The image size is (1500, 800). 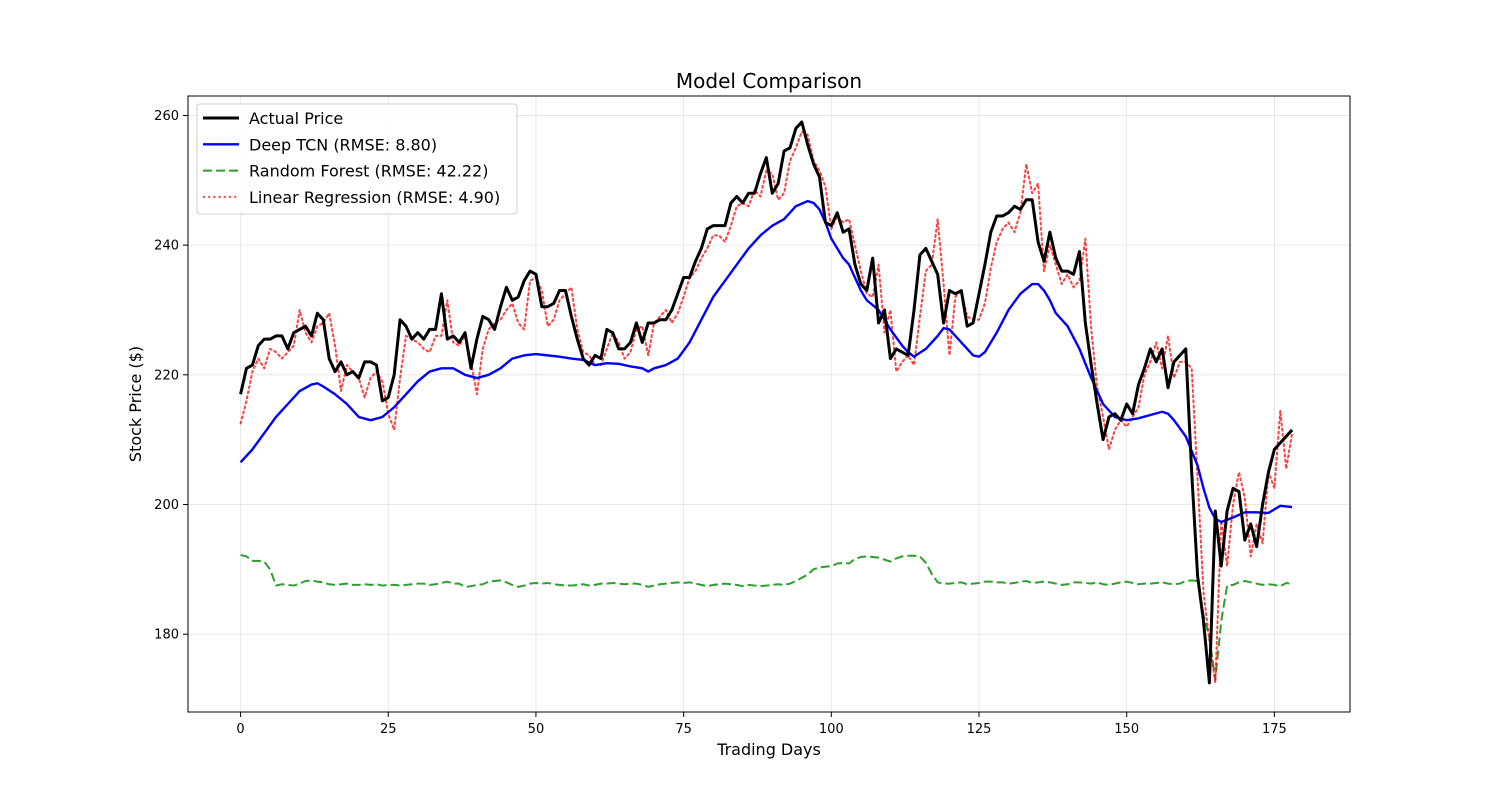 I want to click on x-tick-label: 175, so click(x=1274, y=729).